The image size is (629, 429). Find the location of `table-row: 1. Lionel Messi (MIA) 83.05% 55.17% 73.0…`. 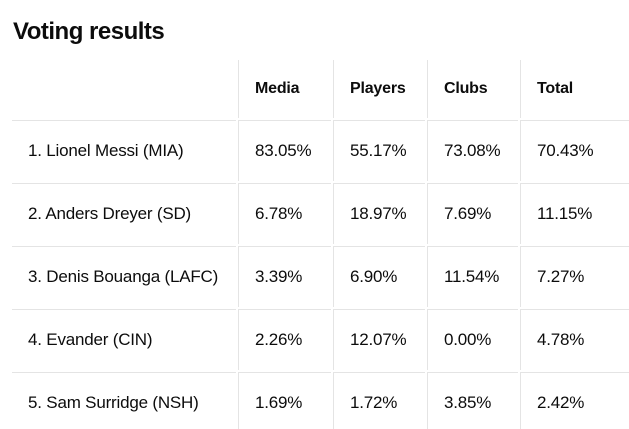

table-row: 1. Lionel Messi (MIA) 83.05% 55.17% 73.0… is located at coordinates (320, 150).